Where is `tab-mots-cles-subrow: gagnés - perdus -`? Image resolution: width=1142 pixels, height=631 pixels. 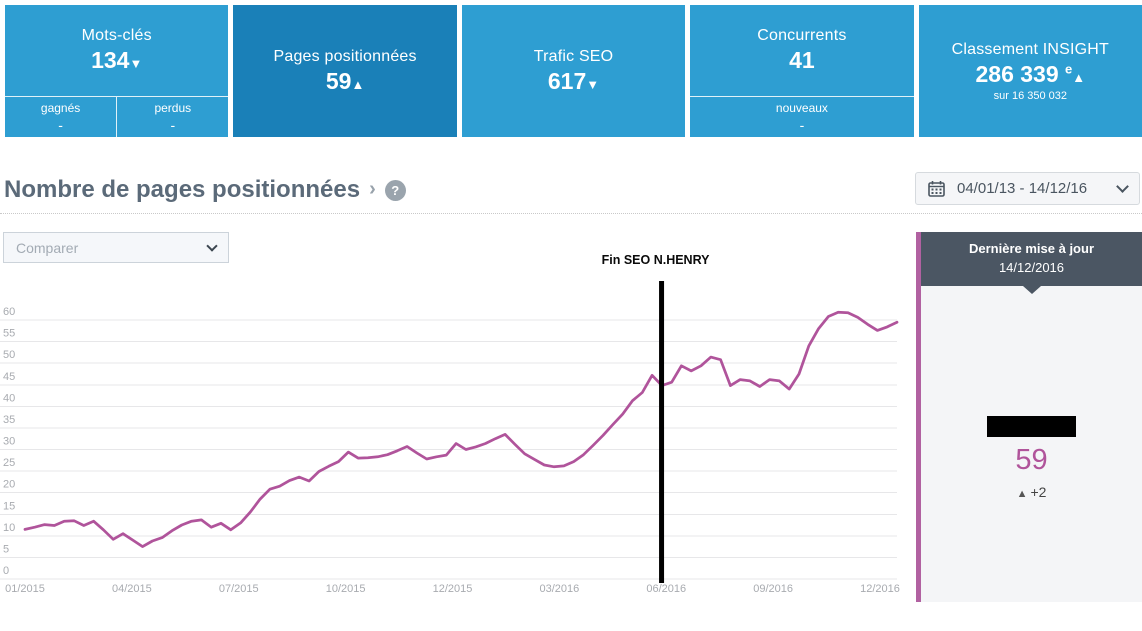
tab-mots-cles-subrow: gagnés - perdus - is located at coordinates (117, 116).